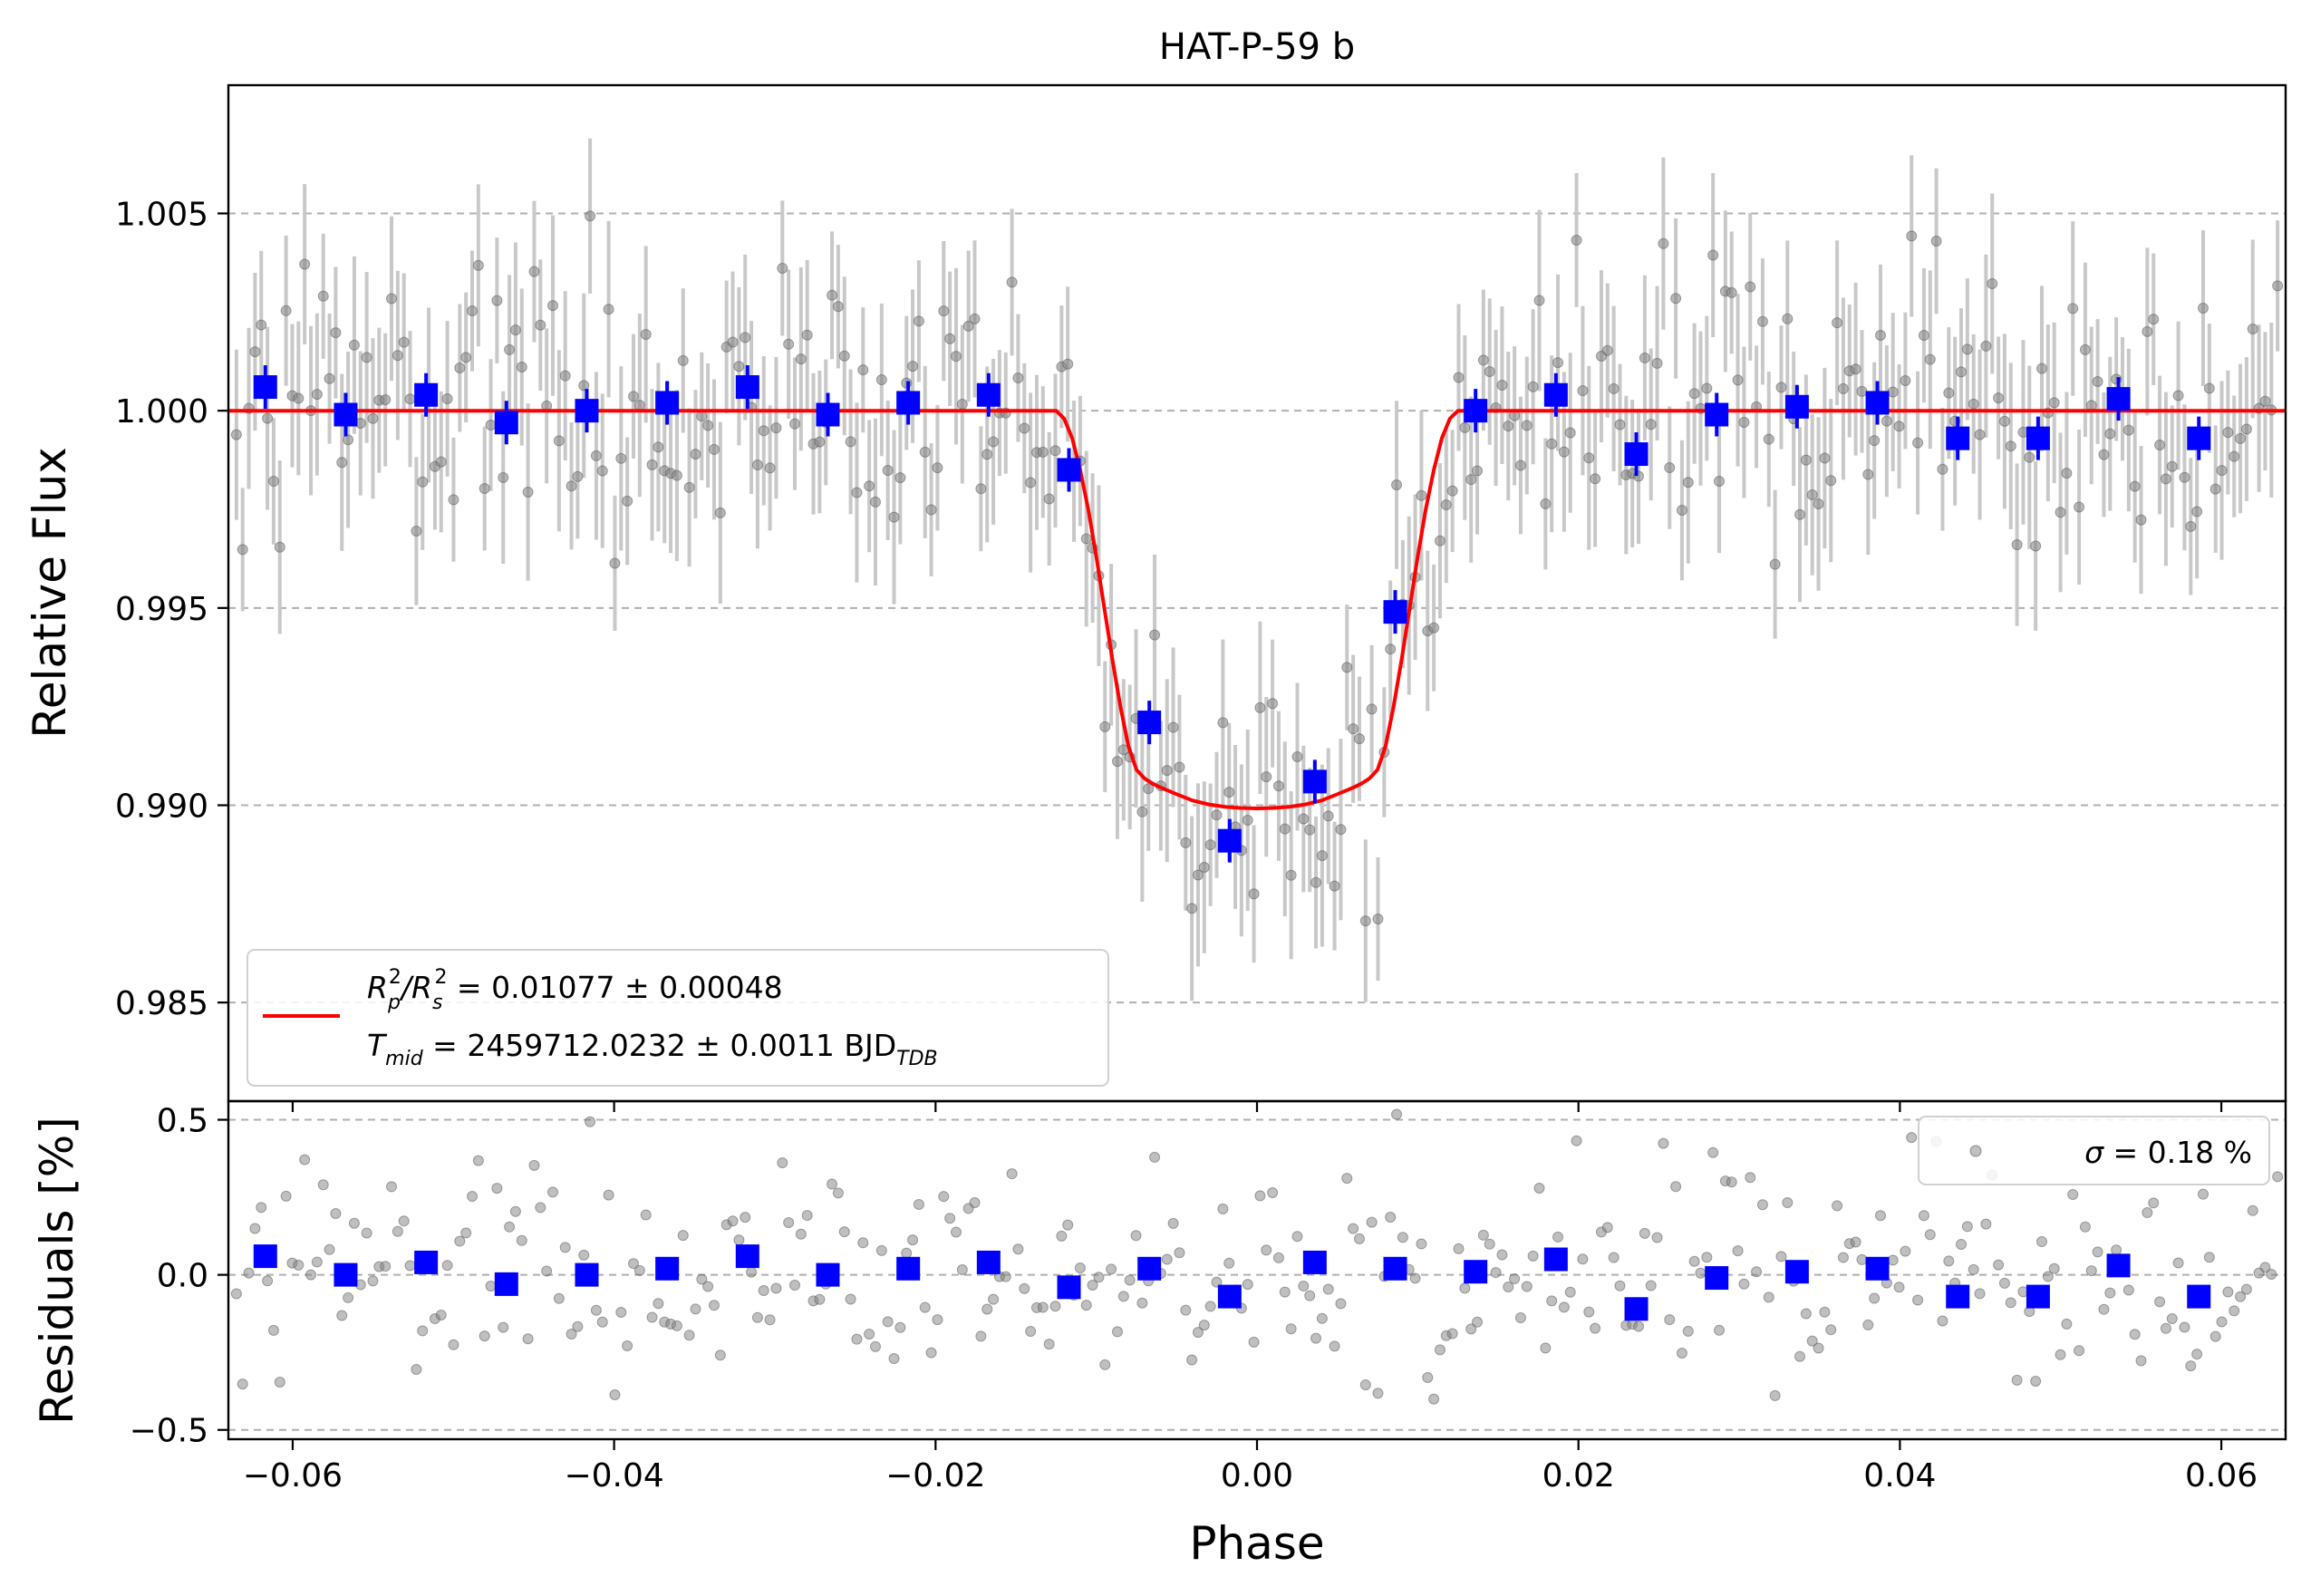 This screenshot has width=2311, height=1596. I want to click on residuals-legend-box, so click(2094, 1150).